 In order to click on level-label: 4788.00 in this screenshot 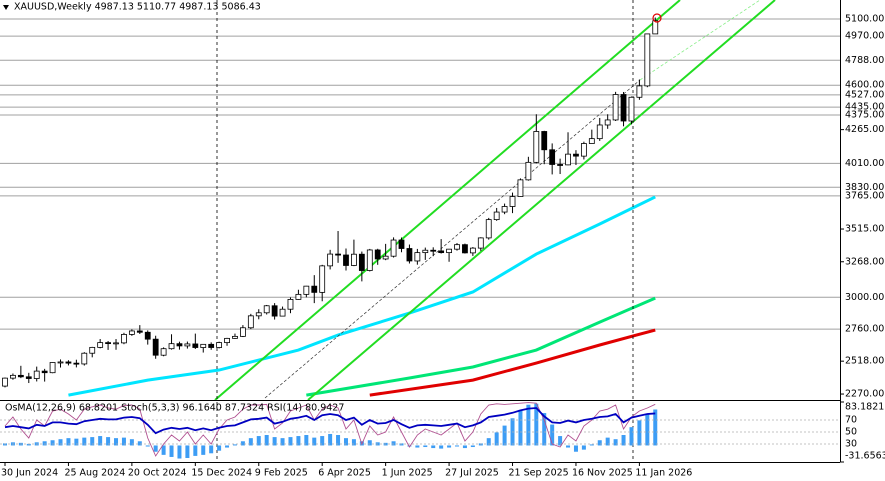, I will do `click(864, 60)`.